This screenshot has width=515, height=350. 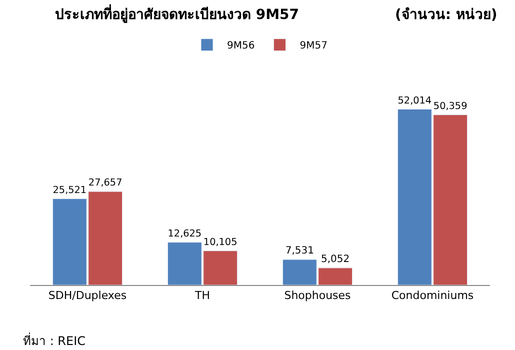 I want to click on x-tick-label: TH, so click(x=202, y=295).